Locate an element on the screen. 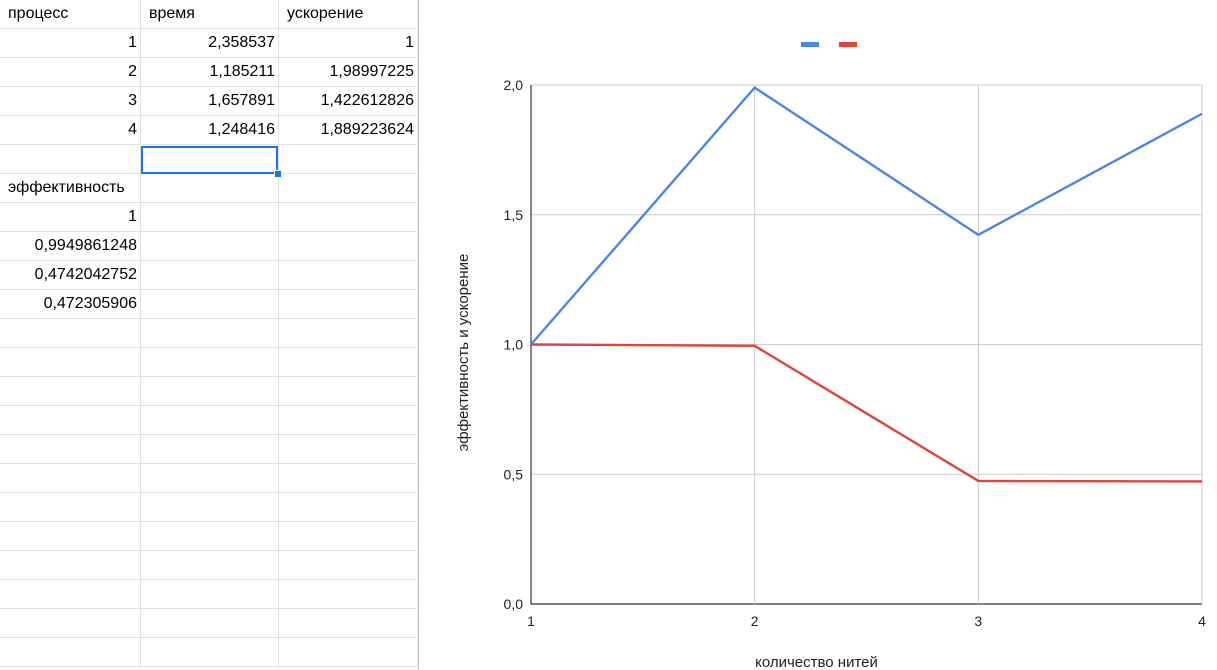 The height and width of the screenshot is (670, 1217). cell-r19-c1 is located at coordinates (70, 536).